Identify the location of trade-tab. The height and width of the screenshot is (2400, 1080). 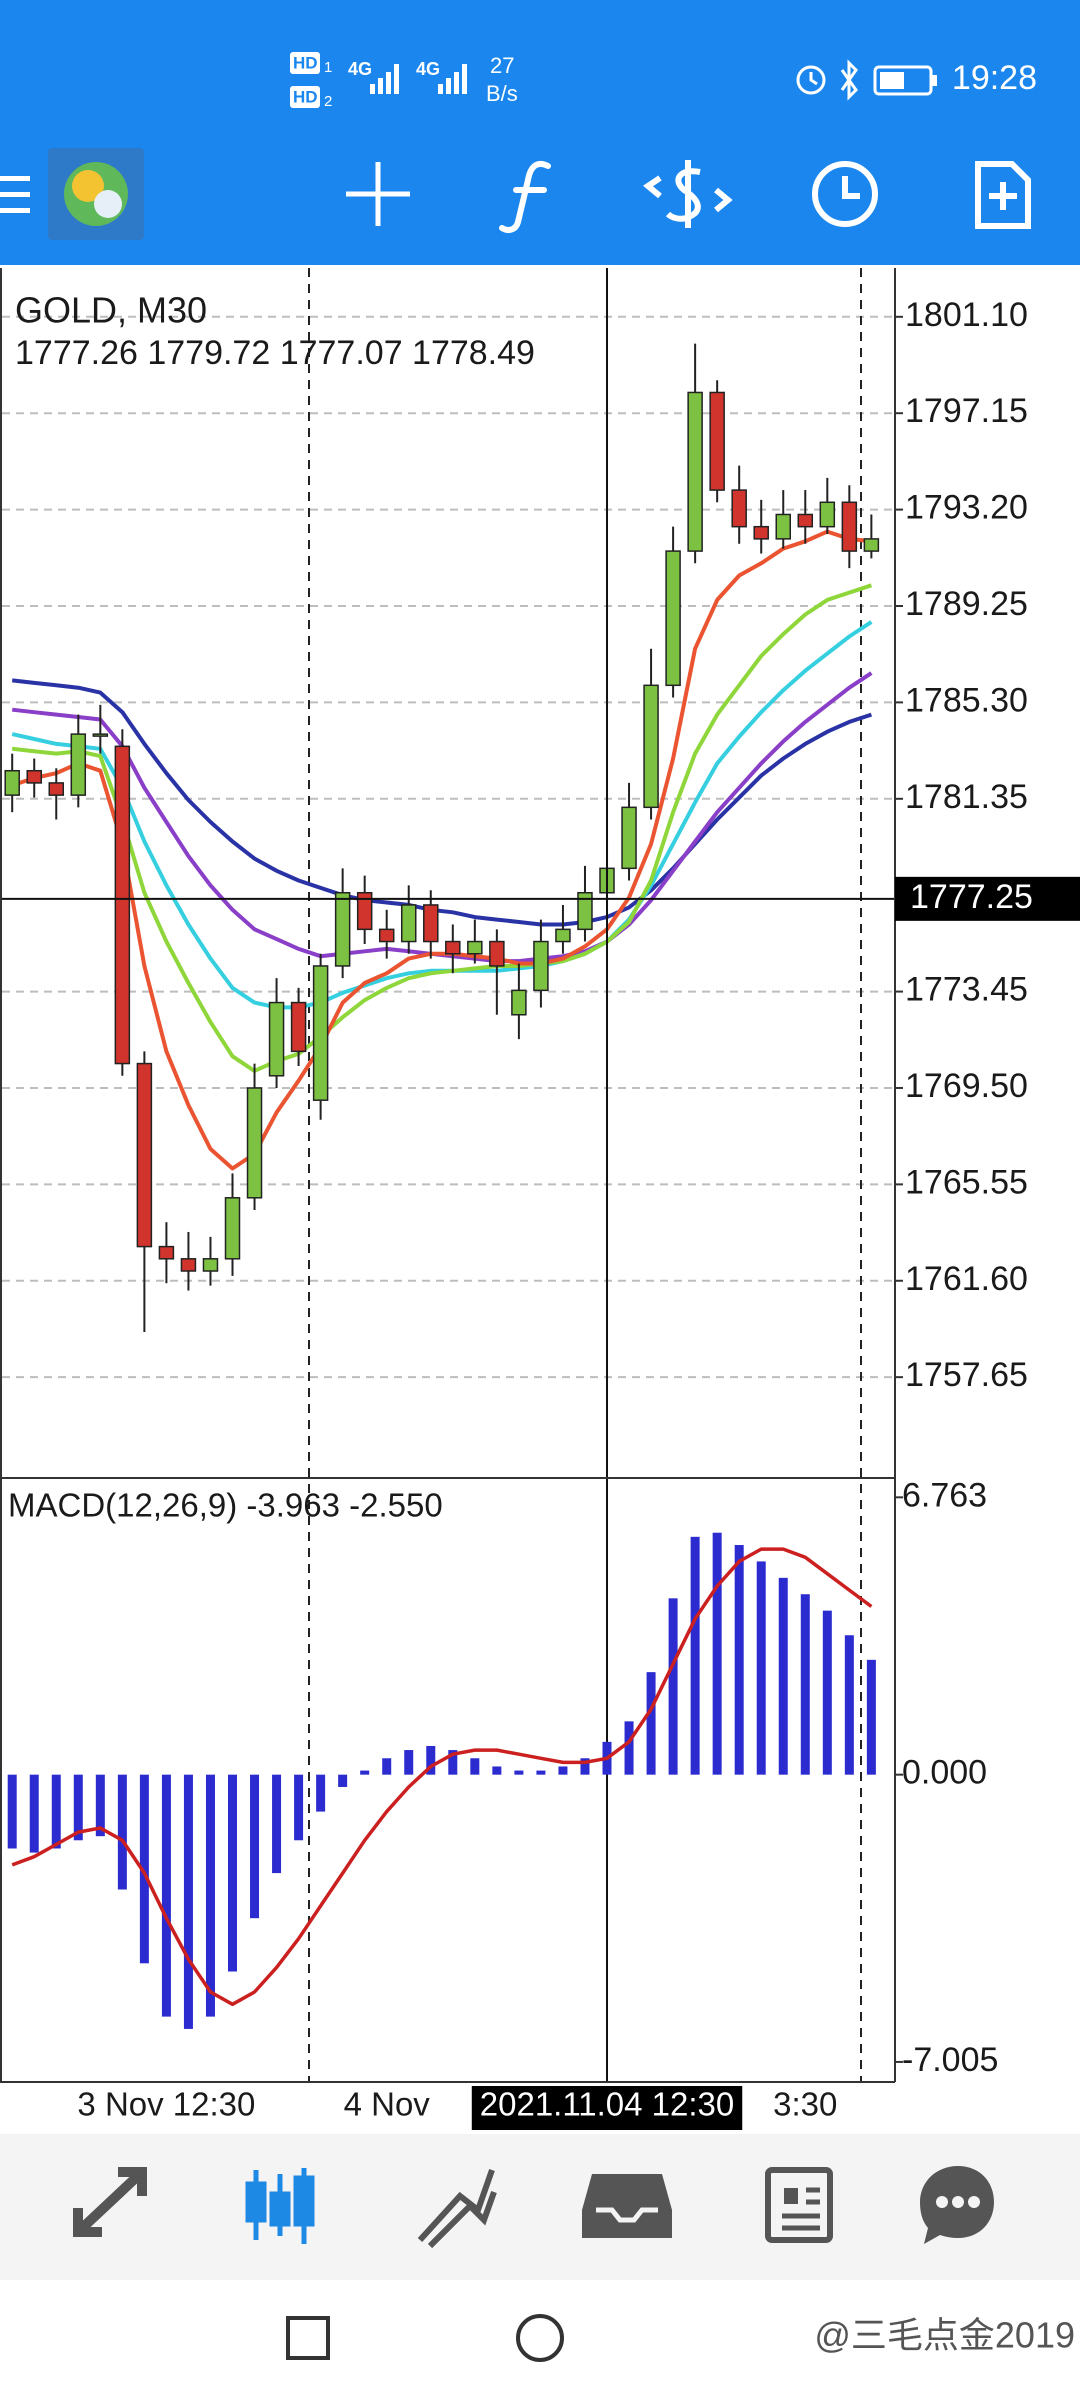
(457, 2209).